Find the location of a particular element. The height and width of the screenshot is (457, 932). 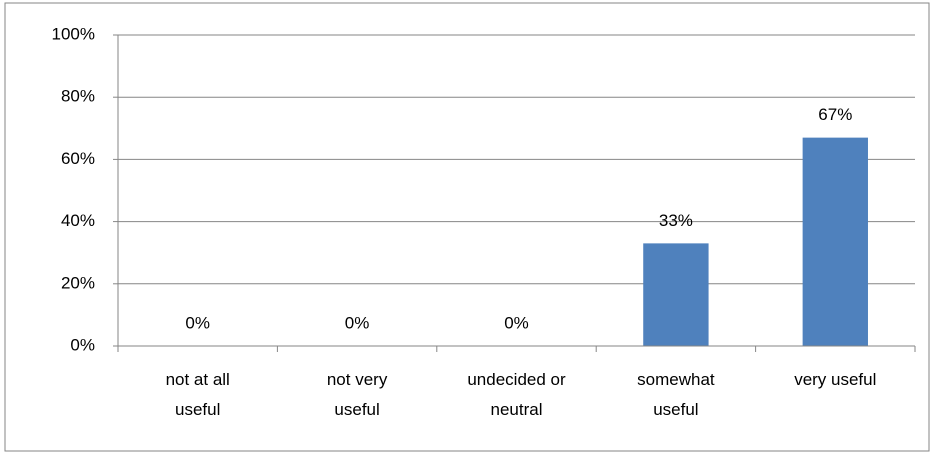

x-tick-label: very useful is located at coordinates (835, 379).